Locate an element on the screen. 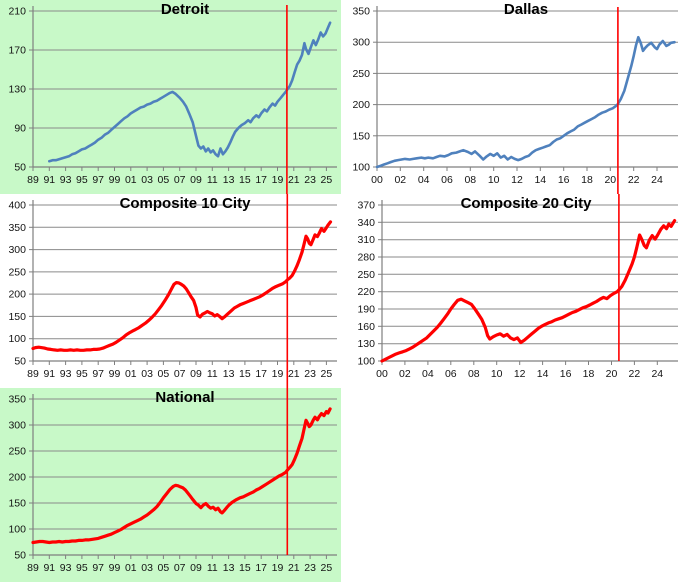  y-tick-label: 210 is located at coordinates (17, 12).